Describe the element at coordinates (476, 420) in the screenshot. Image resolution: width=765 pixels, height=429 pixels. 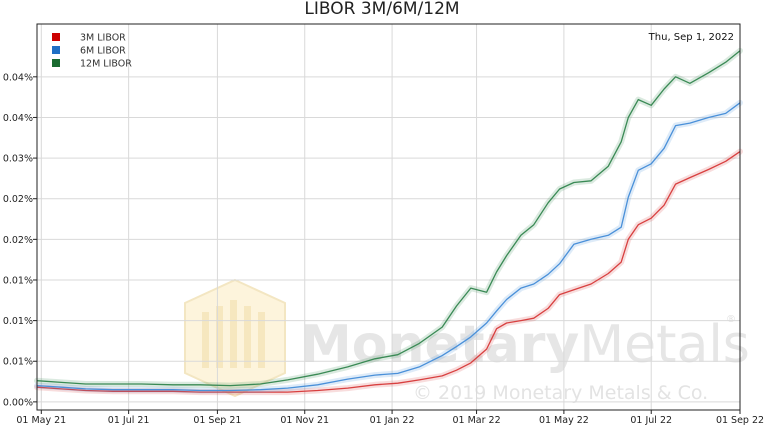
I see `x-tick-label: 01 Mar 22` at that location.